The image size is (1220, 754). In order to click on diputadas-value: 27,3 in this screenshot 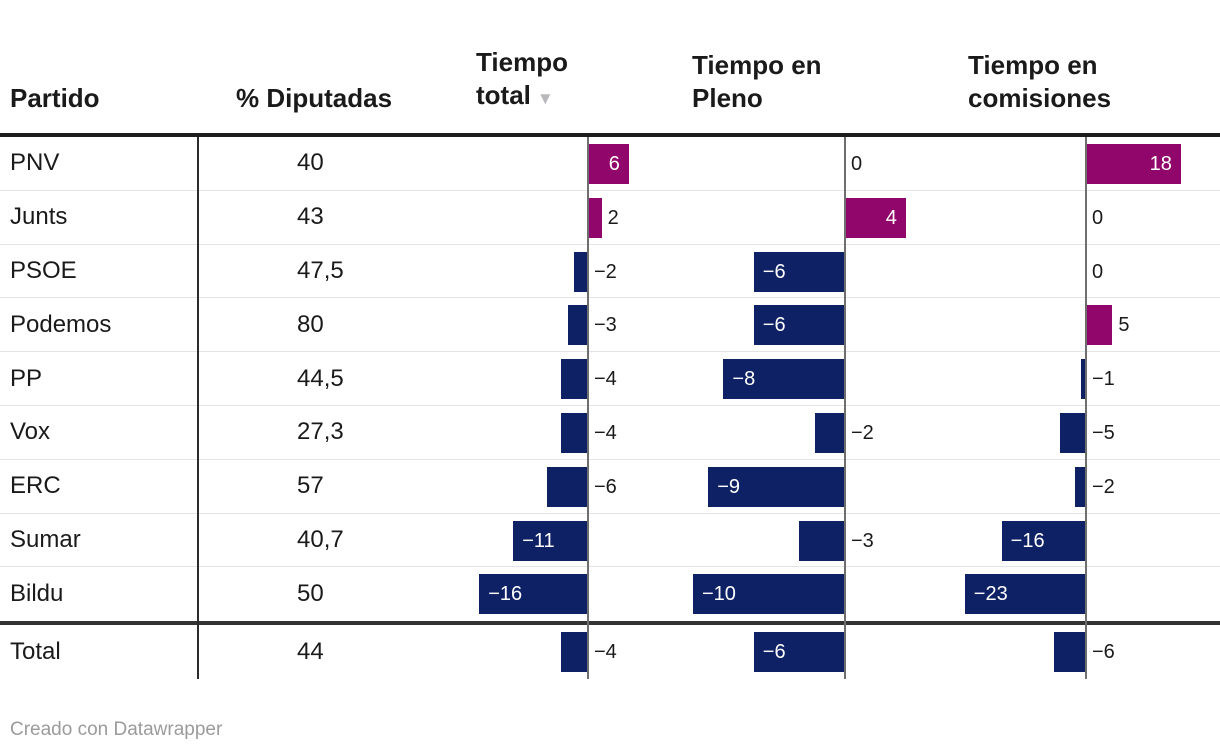, I will do `click(320, 432)`.